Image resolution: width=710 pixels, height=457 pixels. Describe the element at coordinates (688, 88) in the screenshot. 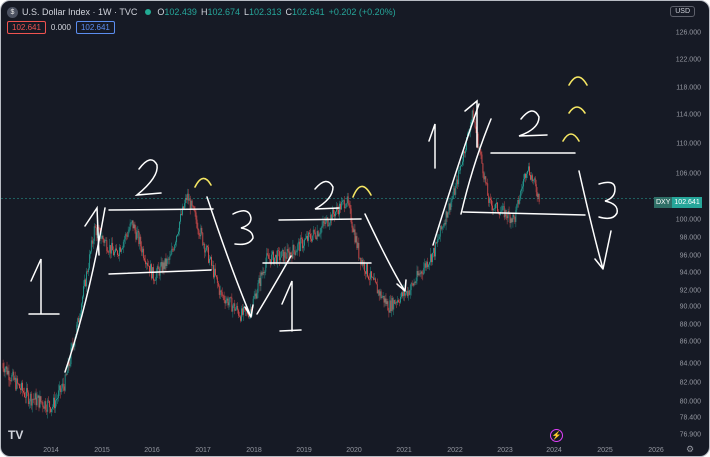

I see `y-axis-tick-label: 118.000` at that location.